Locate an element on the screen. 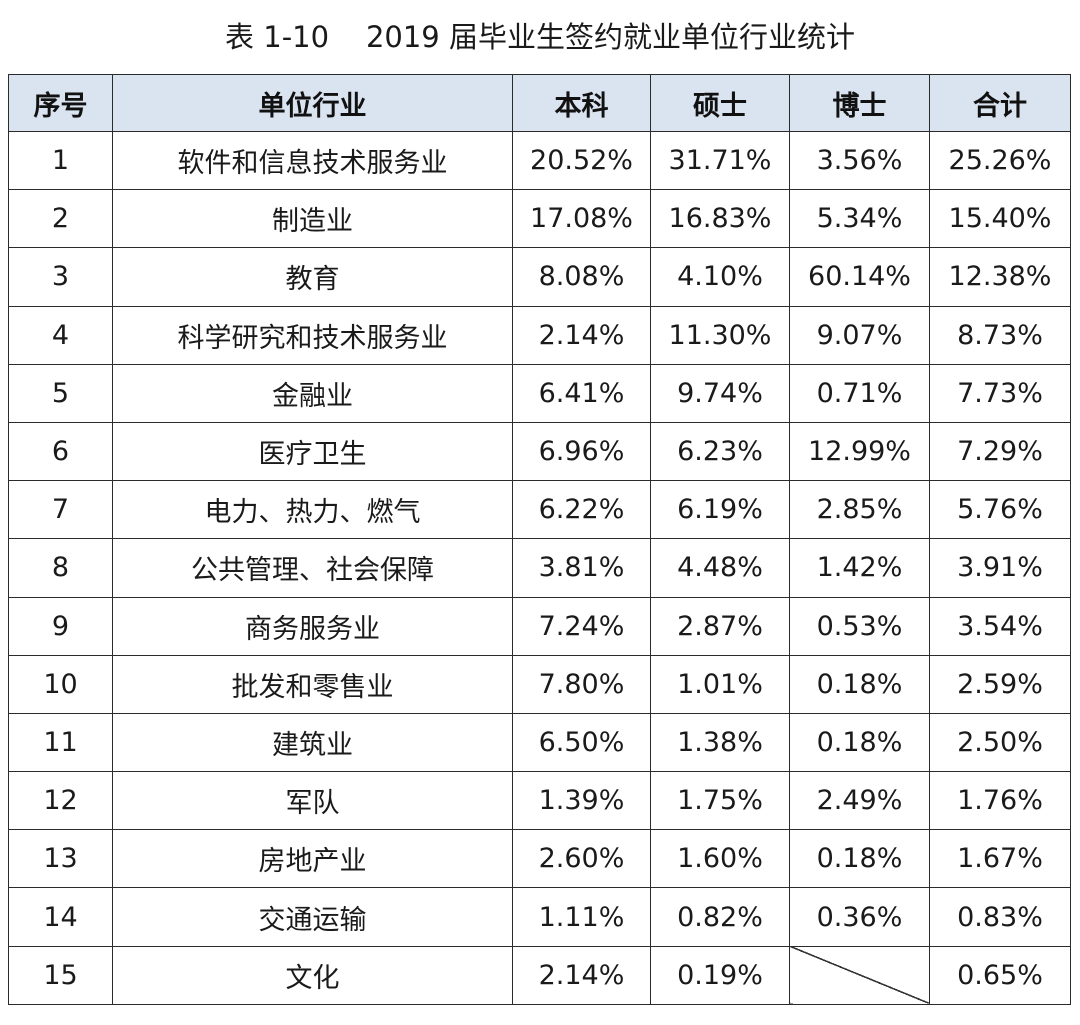 This screenshot has width=1080, height=1025. table-row: 10 批发和零售业 7.80% 1.01% 0.18% 2.59% is located at coordinates (539, 684).